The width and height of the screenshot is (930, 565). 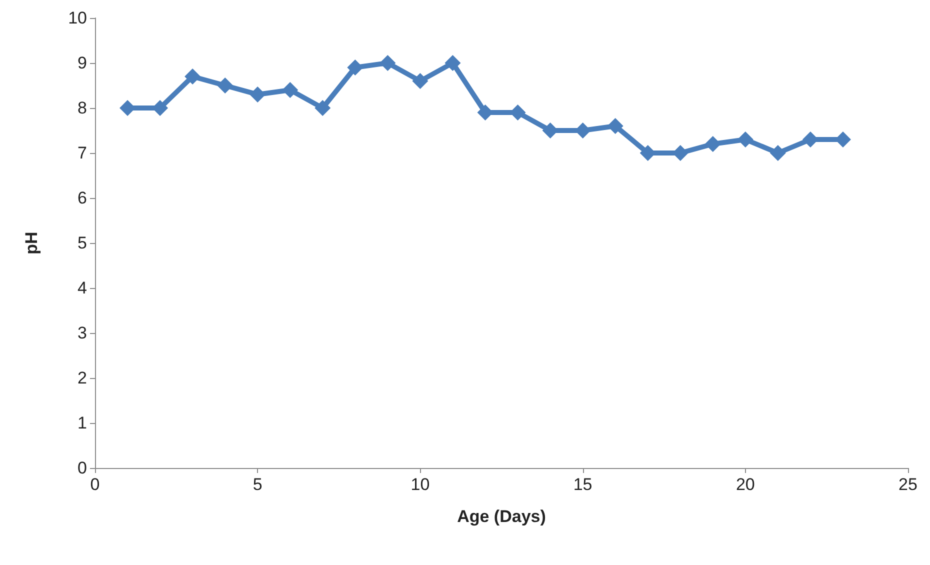 What do you see at coordinates (82, 153) in the screenshot?
I see `y-tick-label: 7` at bounding box center [82, 153].